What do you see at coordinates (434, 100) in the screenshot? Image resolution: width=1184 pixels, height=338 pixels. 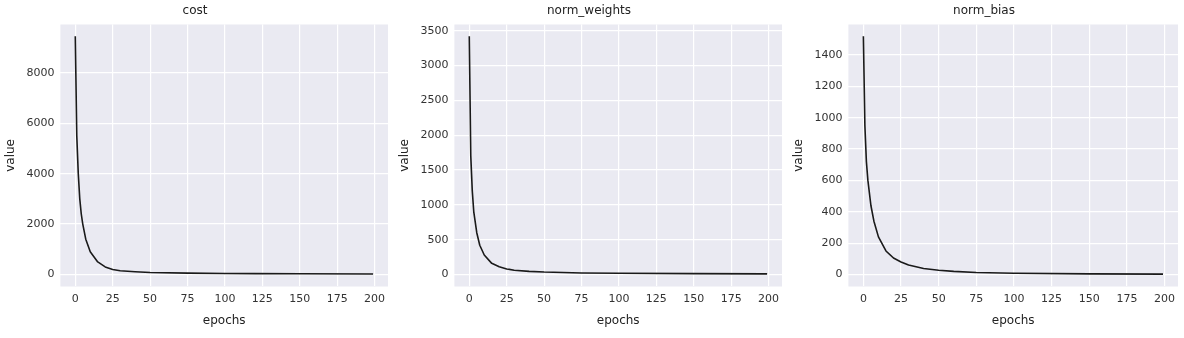 I see `y-tick-label: 2500` at bounding box center [434, 100].